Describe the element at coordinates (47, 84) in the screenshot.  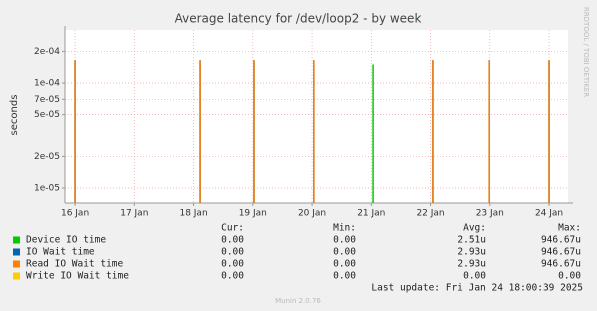
I see `y-tick-label: 1e-04` at that location.